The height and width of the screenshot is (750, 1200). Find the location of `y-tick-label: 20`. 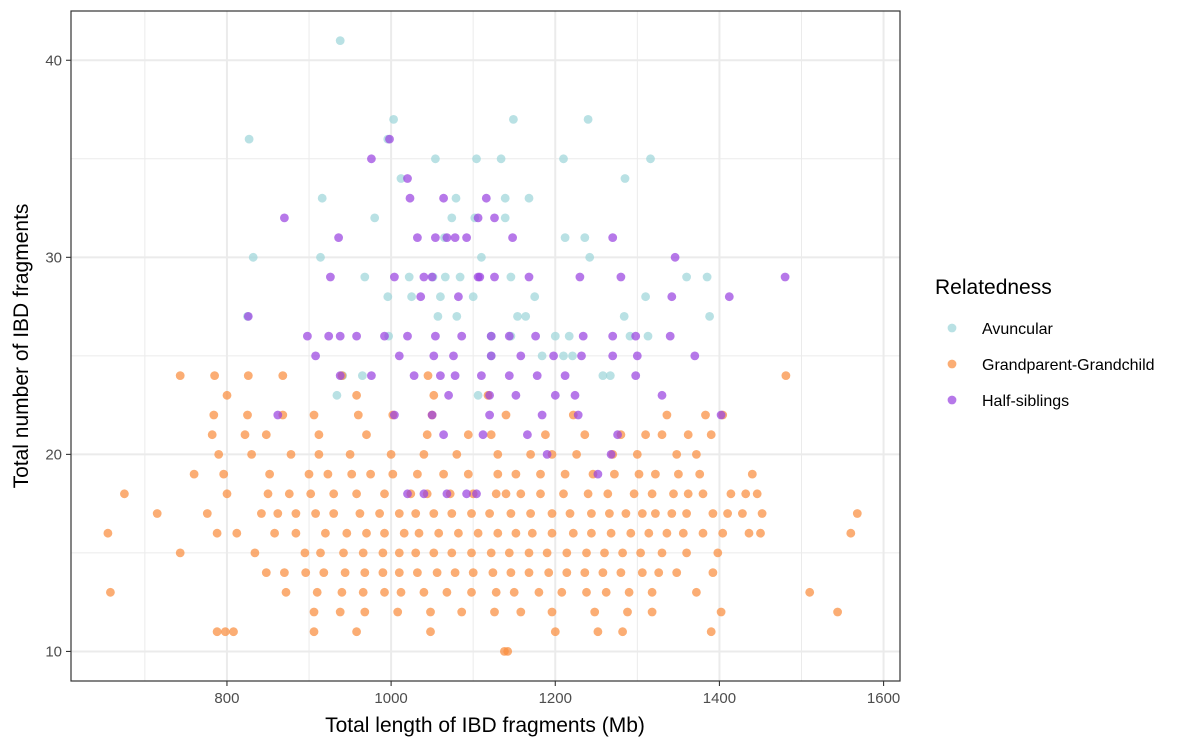

y-tick-label: 20 is located at coordinates (53, 454).